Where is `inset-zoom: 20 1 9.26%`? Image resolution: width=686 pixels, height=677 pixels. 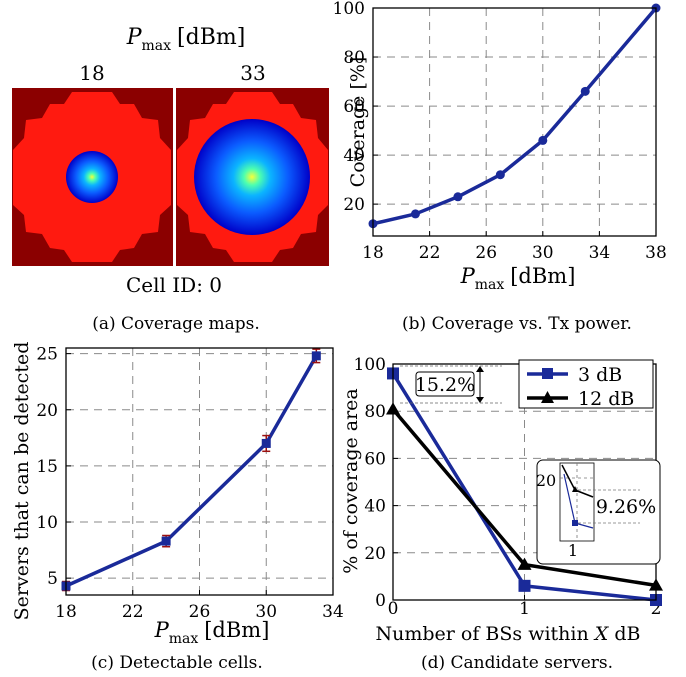
inset-zoom: 20 1 9.26% is located at coordinates (598, 512).